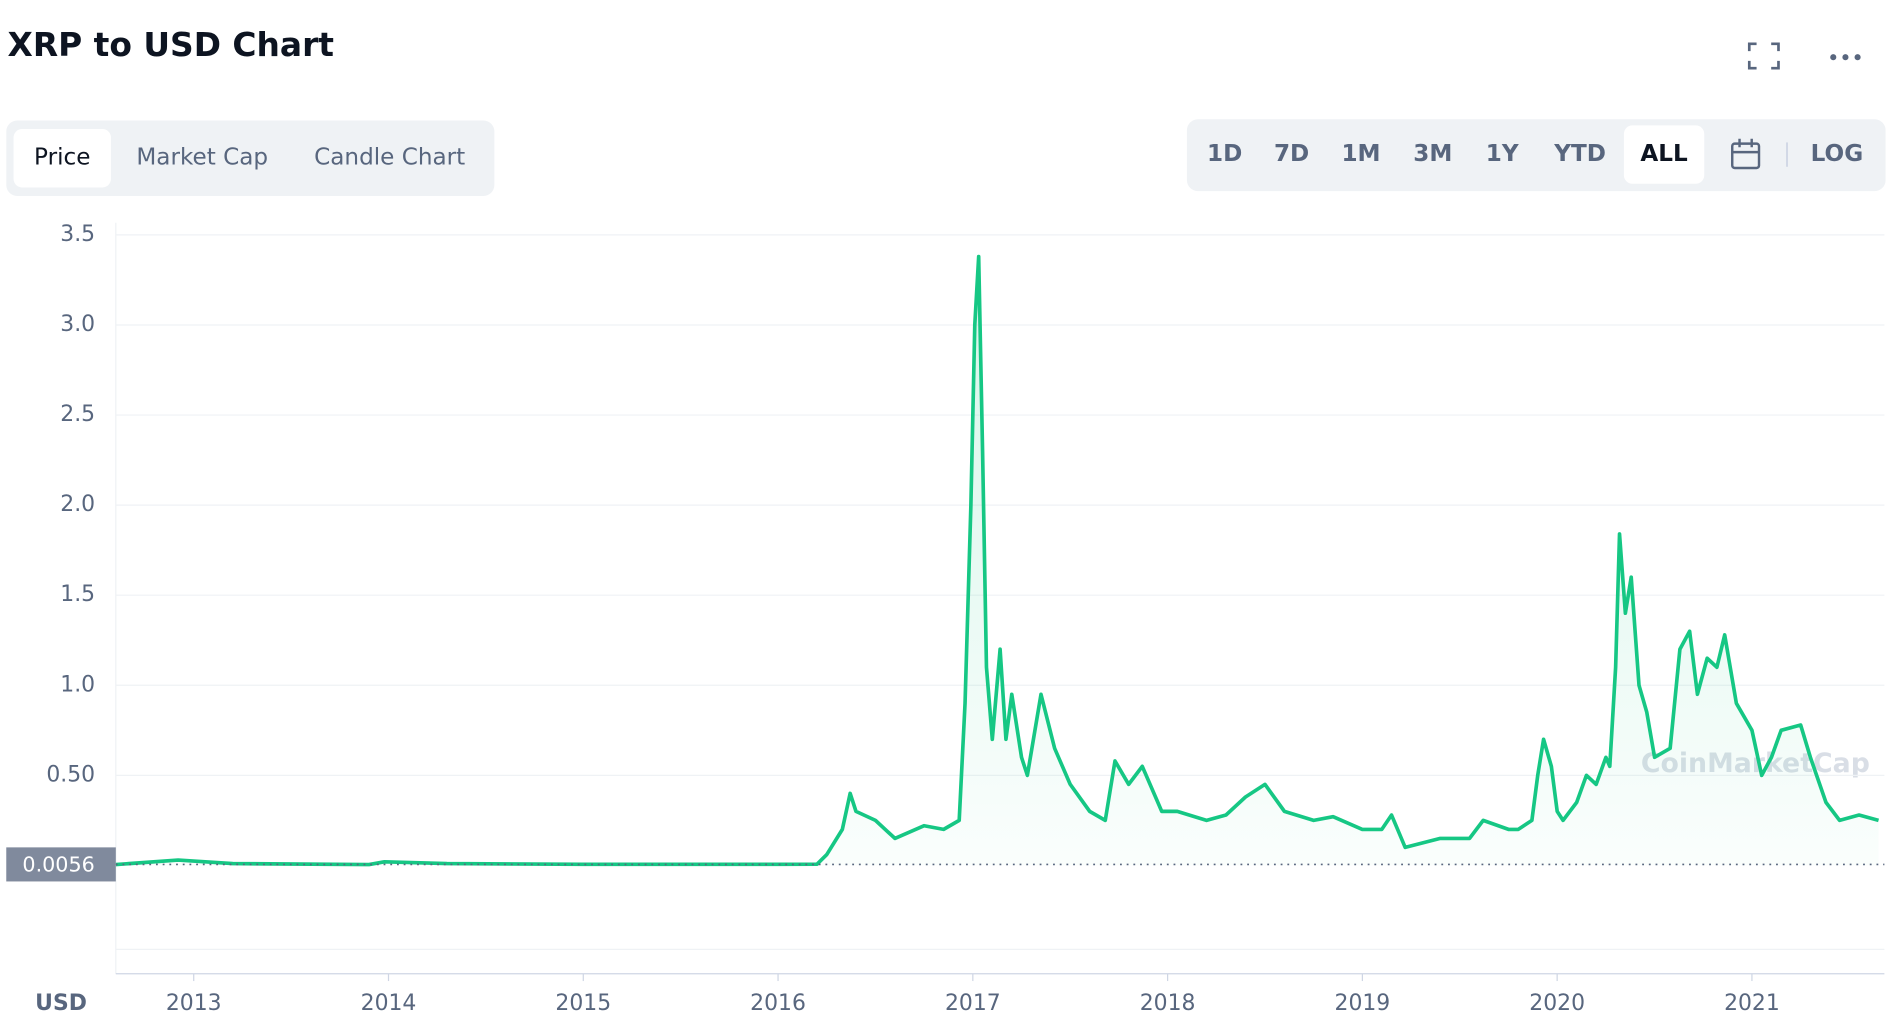  Describe the element at coordinates (1837, 154) in the screenshot. I see `log-button: LOG` at that location.